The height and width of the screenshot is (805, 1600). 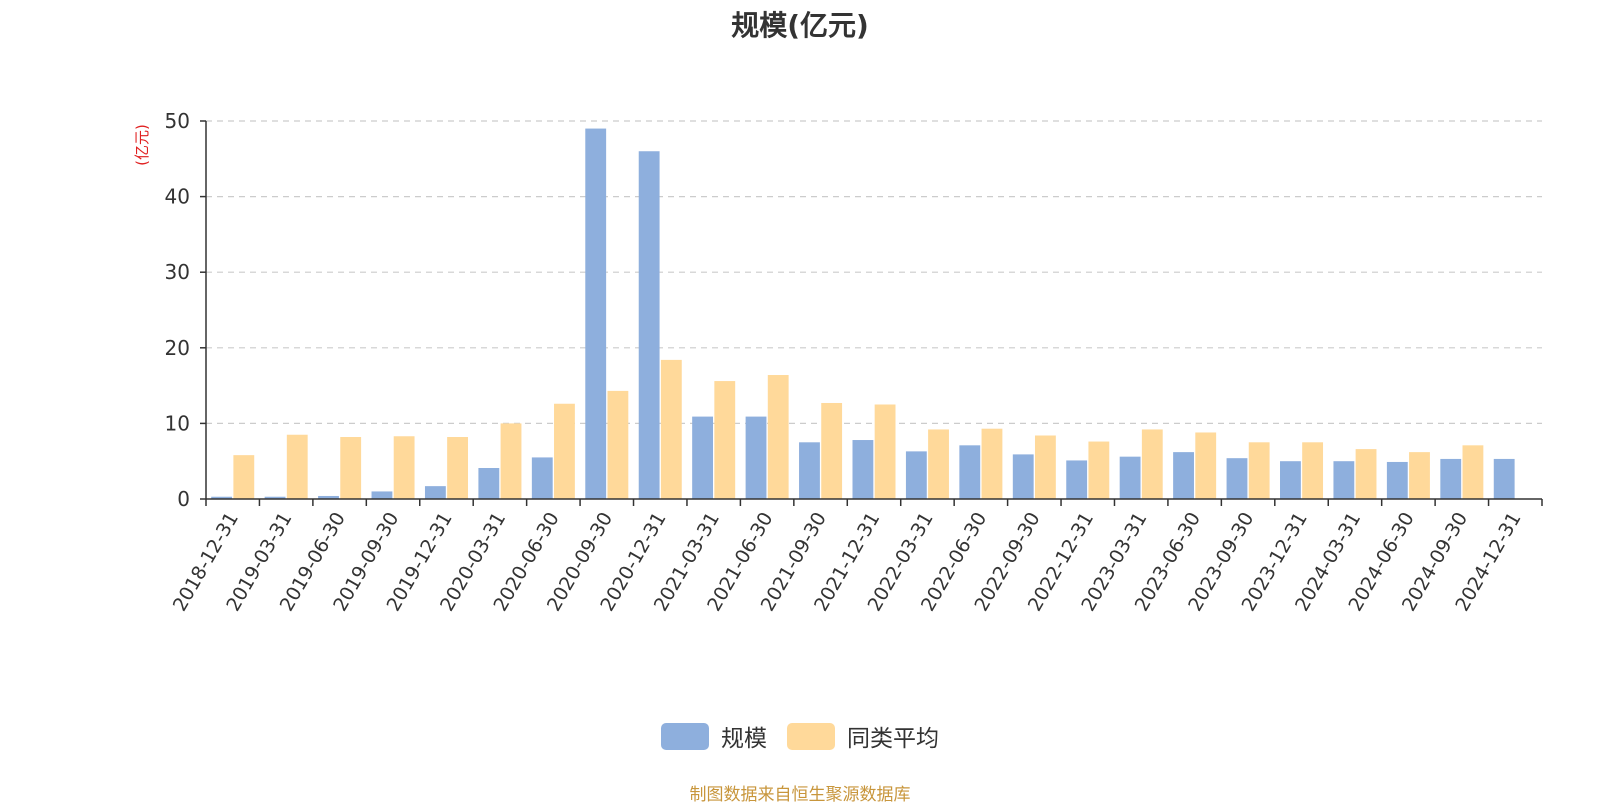 I want to click on y-tick-label: 40, so click(x=177, y=197).